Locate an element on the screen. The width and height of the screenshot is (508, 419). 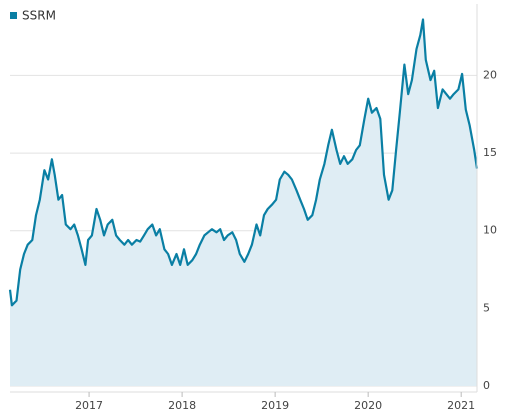
y-tick-label: 20 is located at coordinates (490, 74).